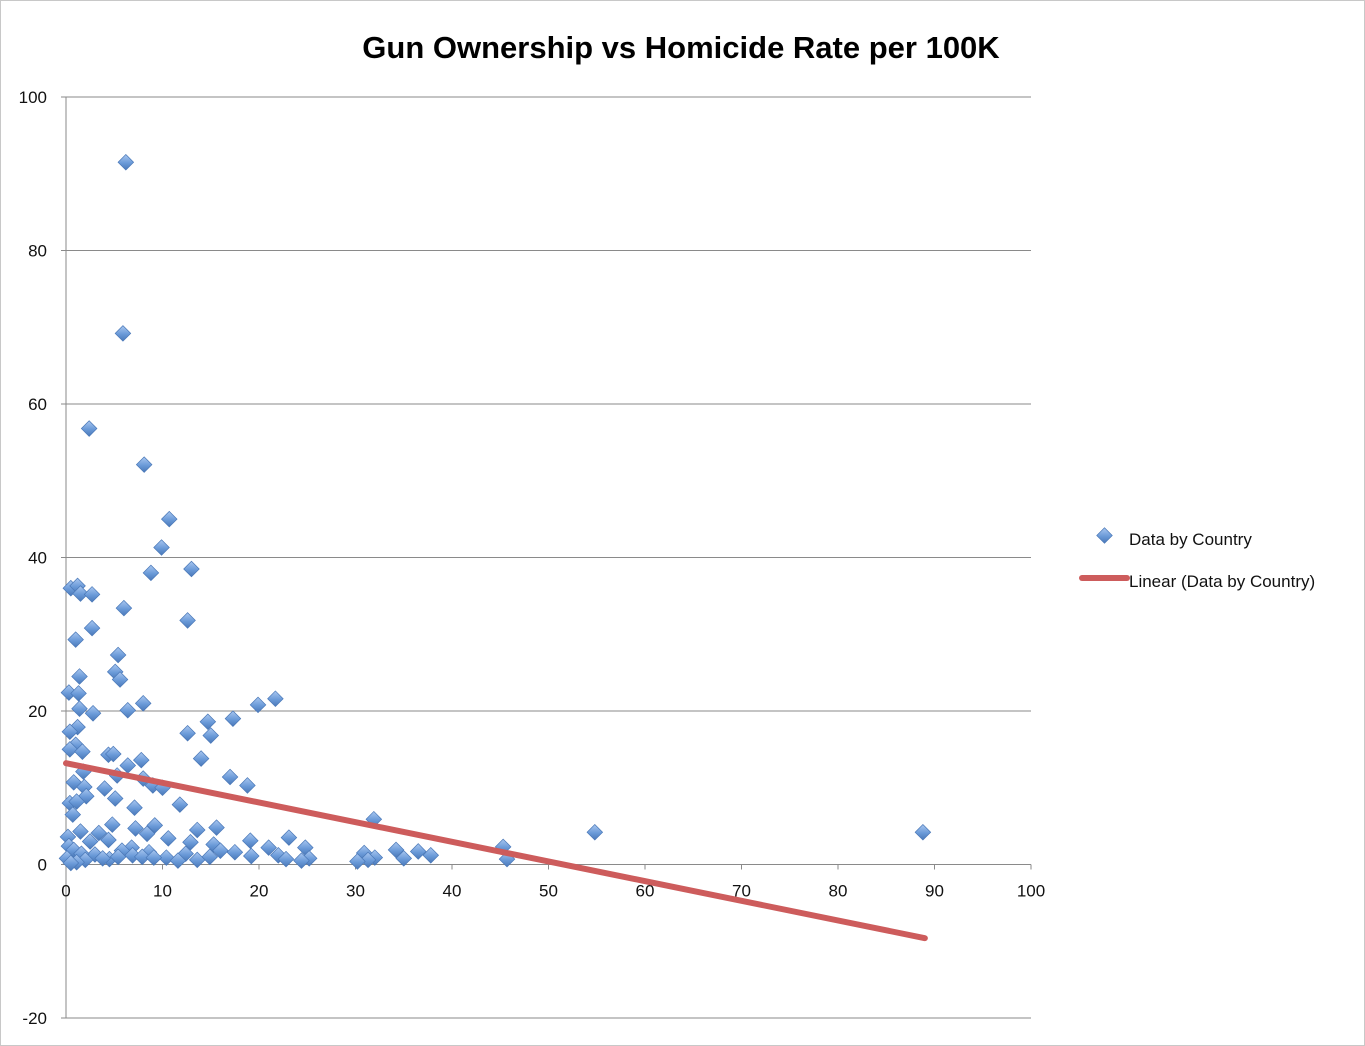 This screenshot has height=1046, width=1365. Describe the element at coordinates (259, 891) in the screenshot. I see `x-tick-label: 20` at that location.